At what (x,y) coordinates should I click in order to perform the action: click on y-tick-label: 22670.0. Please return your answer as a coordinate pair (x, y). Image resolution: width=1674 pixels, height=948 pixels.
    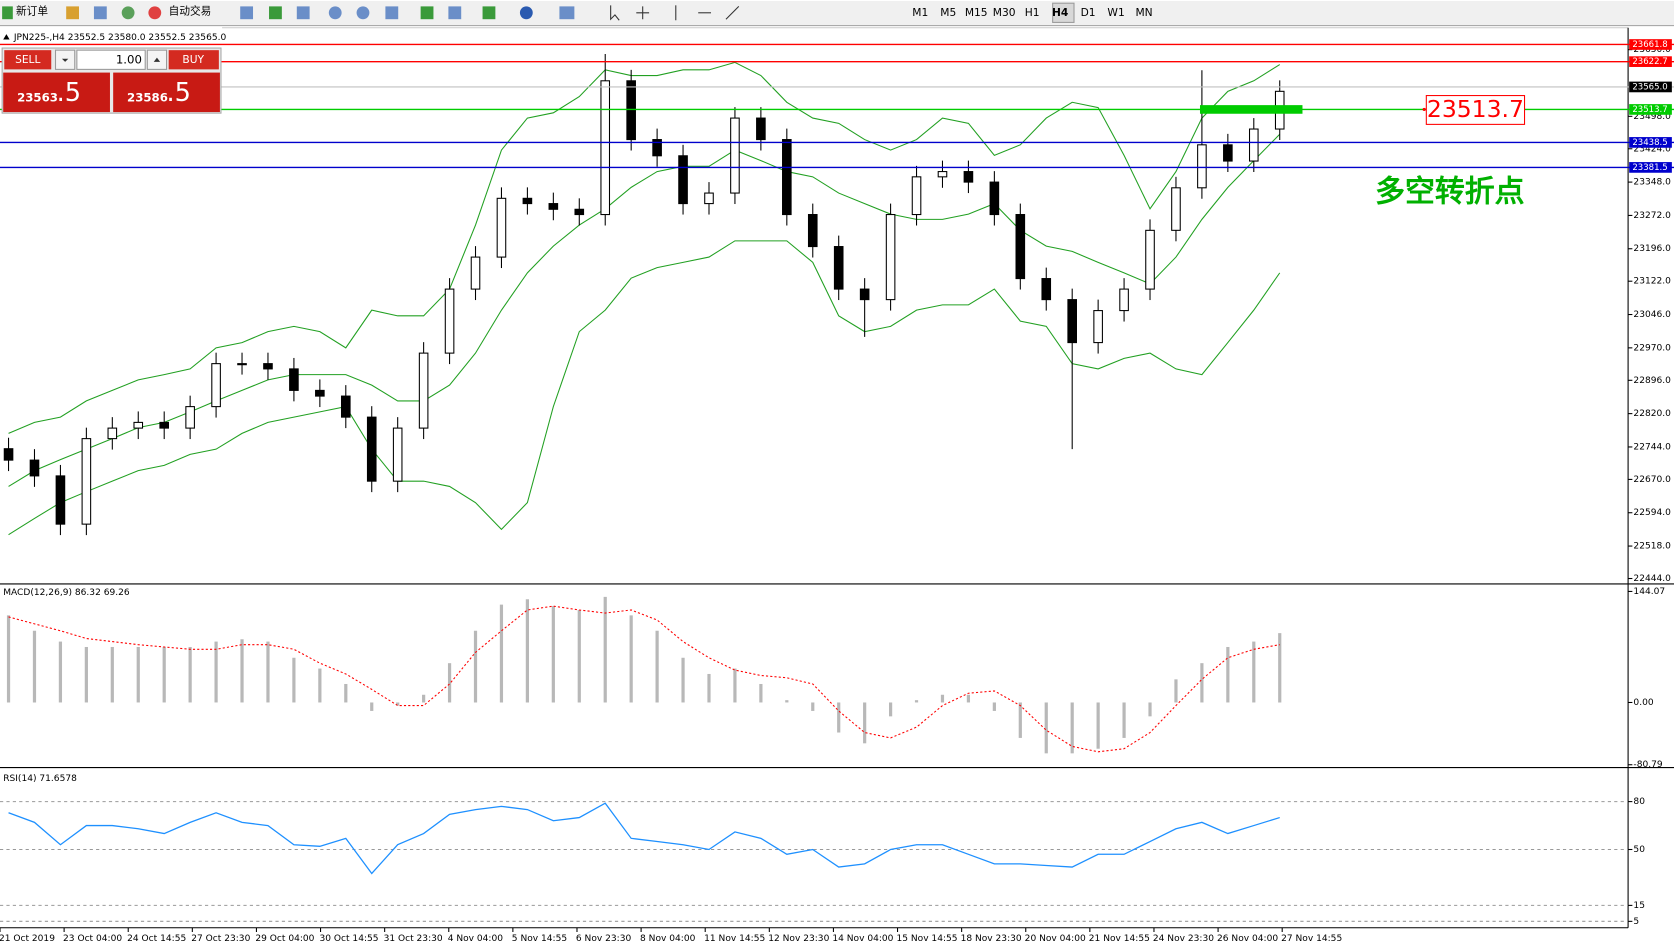
    Looking at the image, I should click on (1652, 480).